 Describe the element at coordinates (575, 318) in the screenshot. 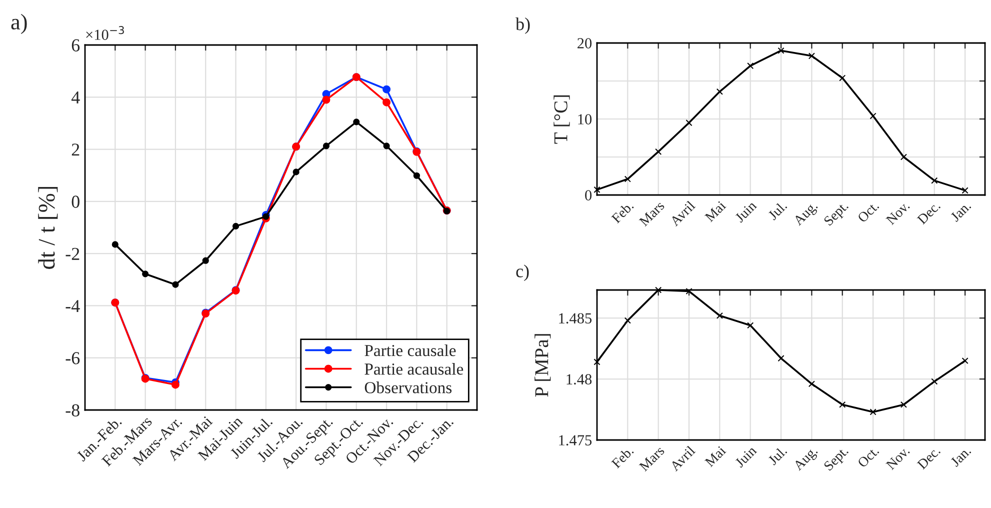

I see `y-tick-label: 1.485` at that location.